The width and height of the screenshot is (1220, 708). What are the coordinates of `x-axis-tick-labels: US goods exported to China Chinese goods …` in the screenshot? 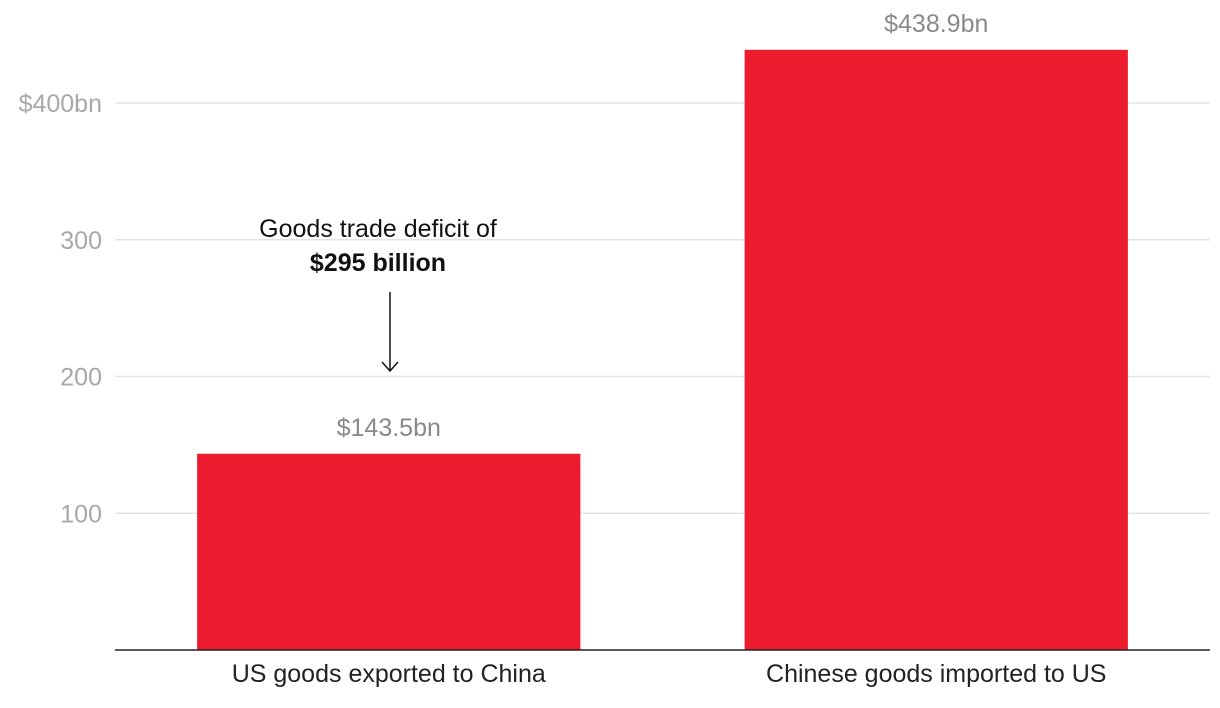 It's located at (669, 674).